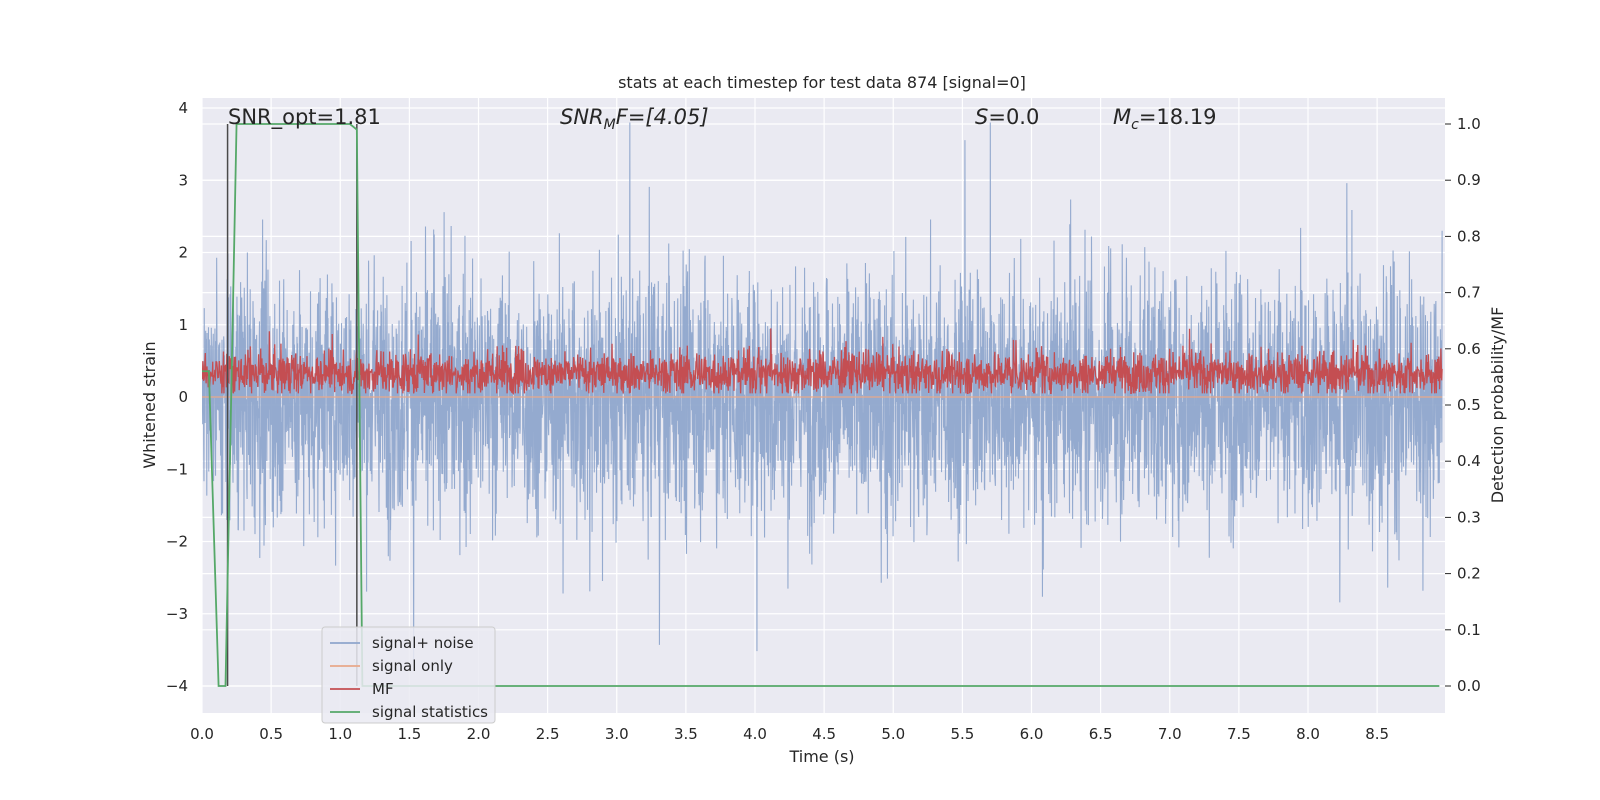 Image resolution: width=1600 pixels, height=800 pixels. Describe the element at coordinates (1469, 405) in the screenshot. I see `y2-tick-label: 0.5` at that location.